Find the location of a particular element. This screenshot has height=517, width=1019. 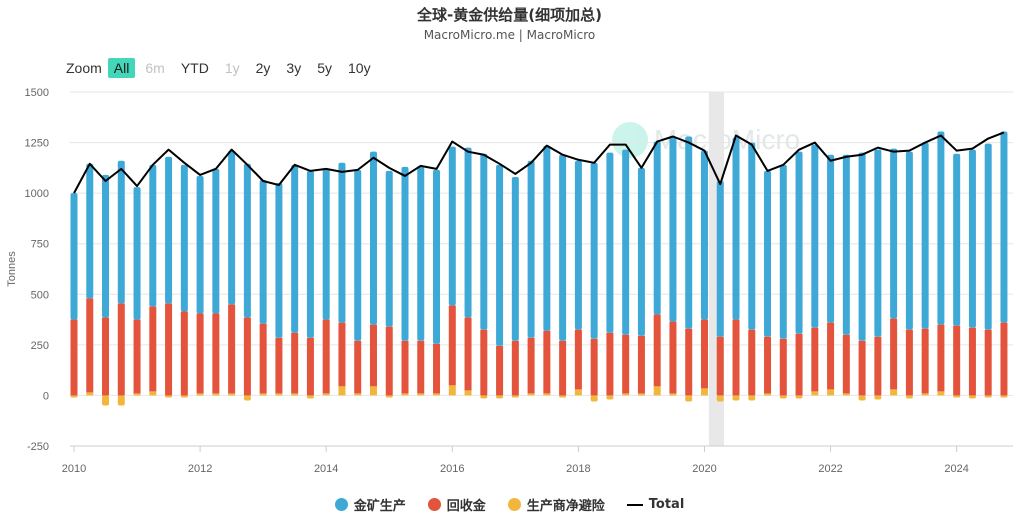

zoom-button-6m: 6m is located at coordinates (155, 68).